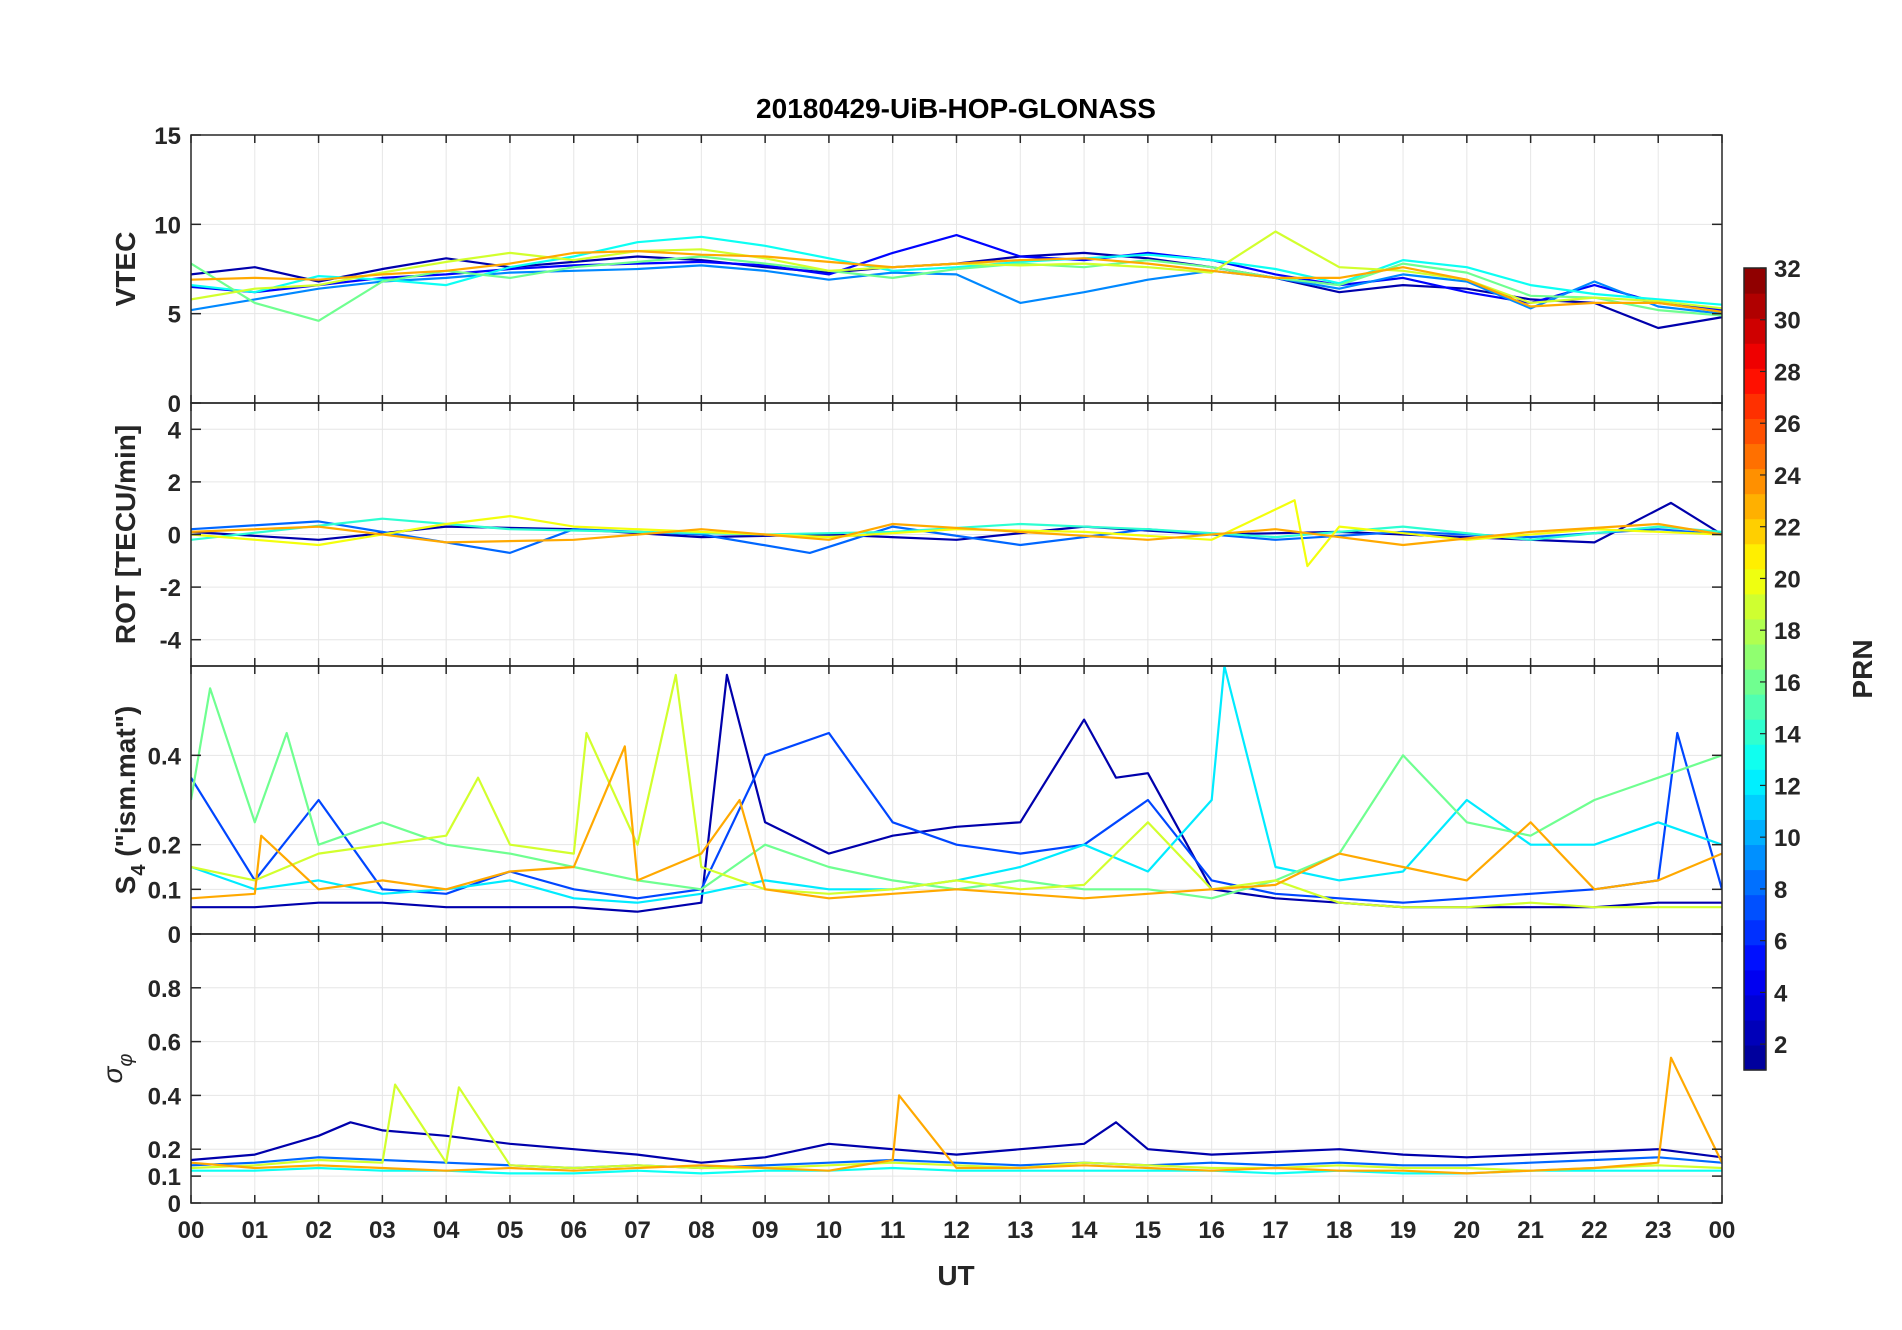 The image size is (1902, 1330). What do you see at coordinates (955, 1275) in the screenshot?
I see `x-axis-label: UT` at bounding box center [955, 1275].